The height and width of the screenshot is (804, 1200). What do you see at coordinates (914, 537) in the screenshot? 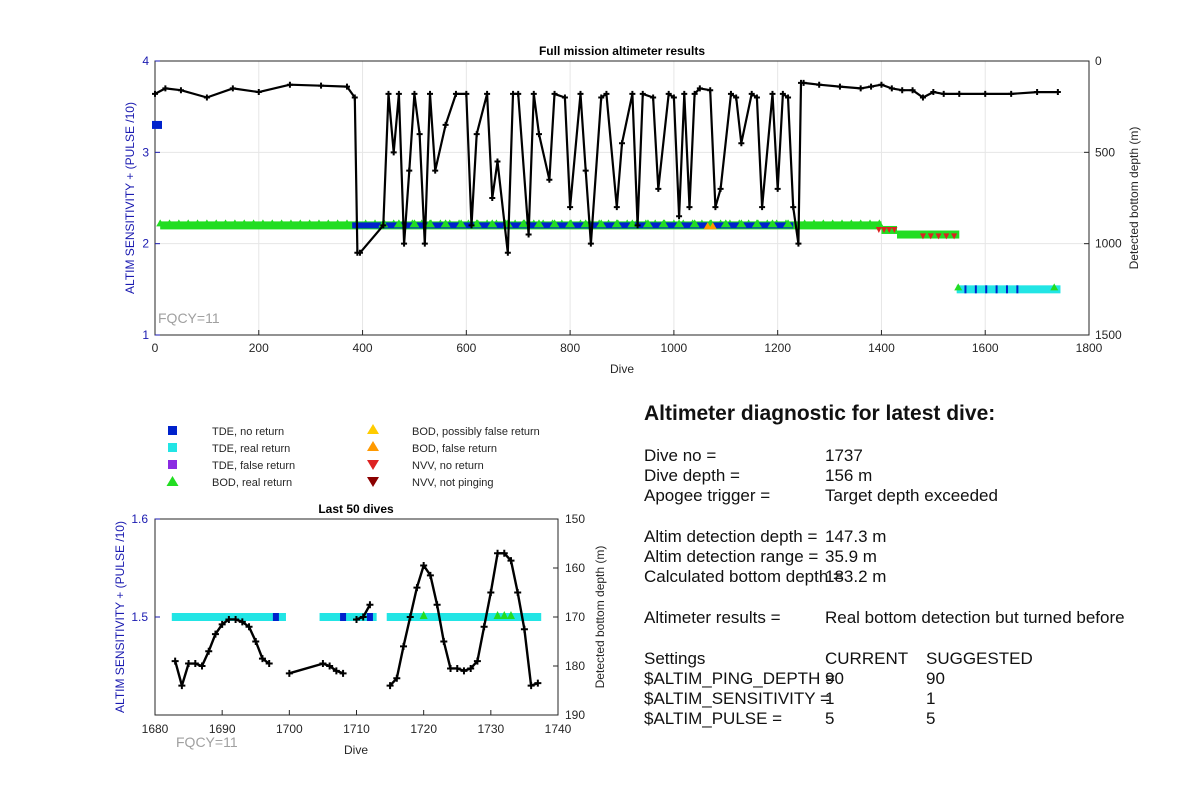
I see `det-depth-row: Altim detection depth = 147.3 m` at bounding box center [914, 537].